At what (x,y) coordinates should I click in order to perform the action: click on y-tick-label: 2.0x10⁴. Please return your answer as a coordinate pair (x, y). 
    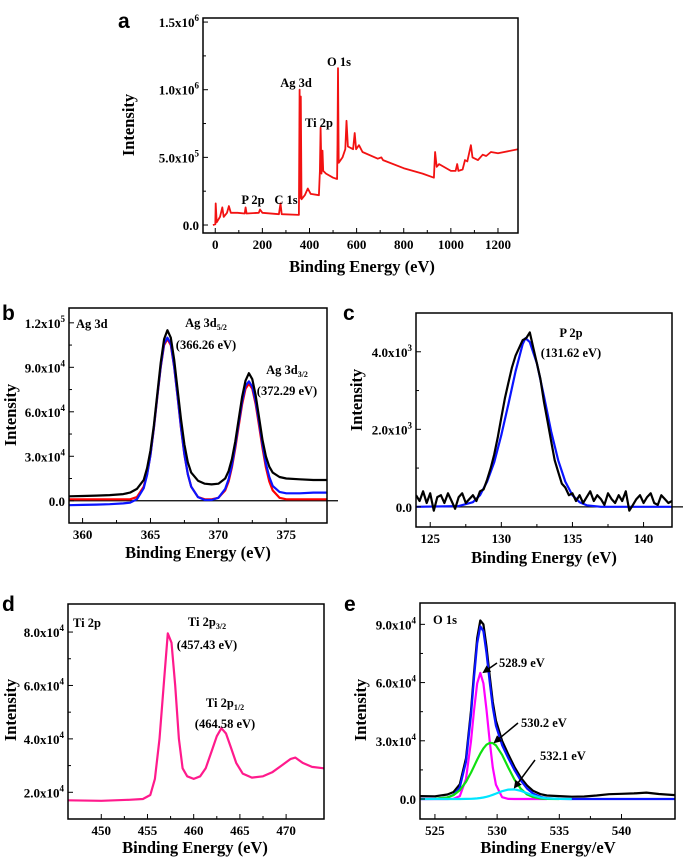
    Looking at the image, I should click on (44, 791).